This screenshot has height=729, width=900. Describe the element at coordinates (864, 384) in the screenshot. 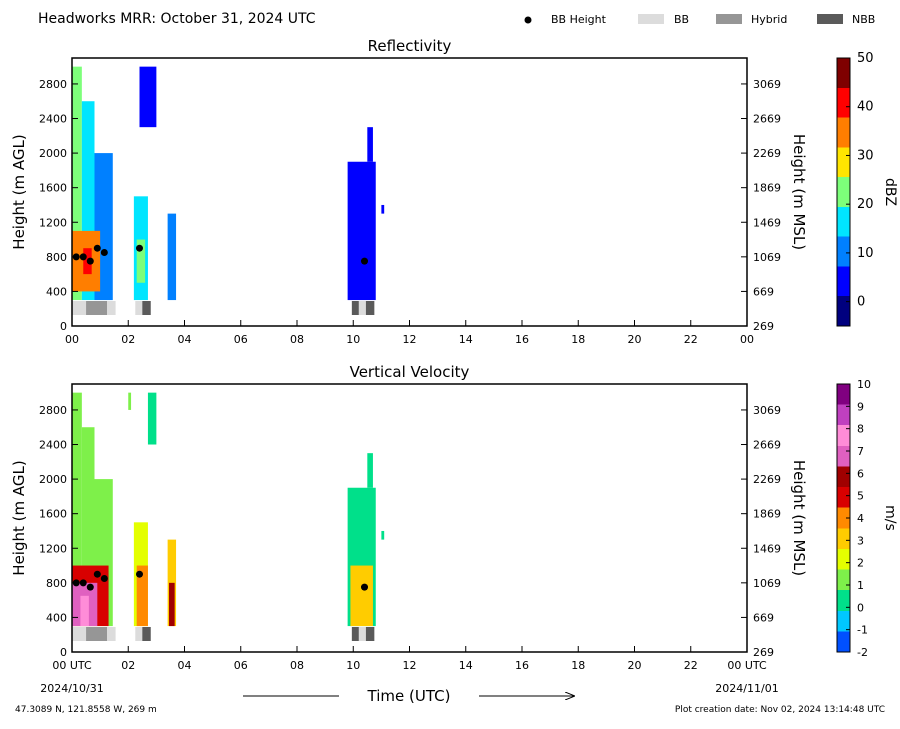

I see `colorbar-tick-label: 10` at that location.